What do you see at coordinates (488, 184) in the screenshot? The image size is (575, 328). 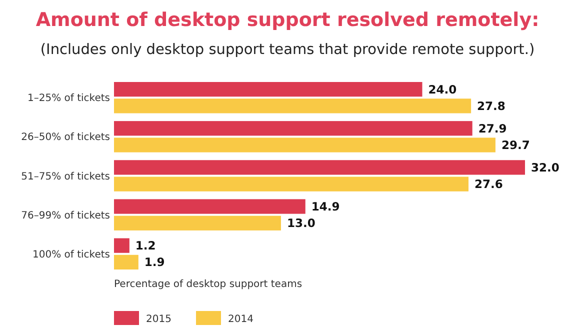 I see `data-label: 27.6` at bounding box center [488, 184].